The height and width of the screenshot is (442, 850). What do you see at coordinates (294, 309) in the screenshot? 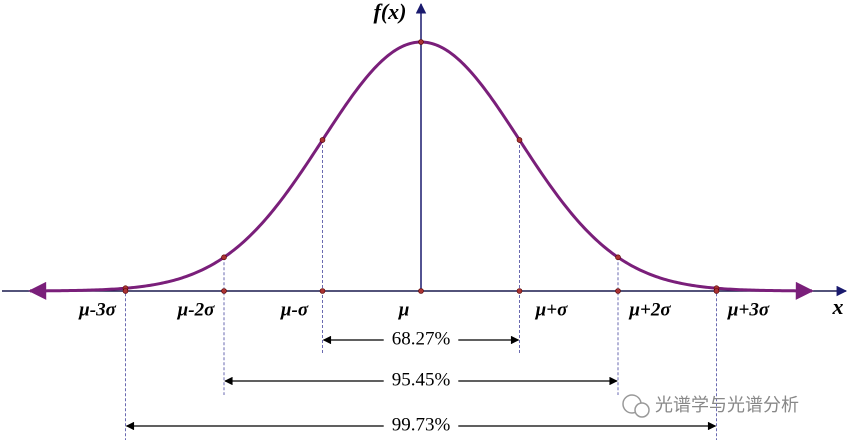
I see `tick-label: μ-σ` at bounding box center [294, 309].